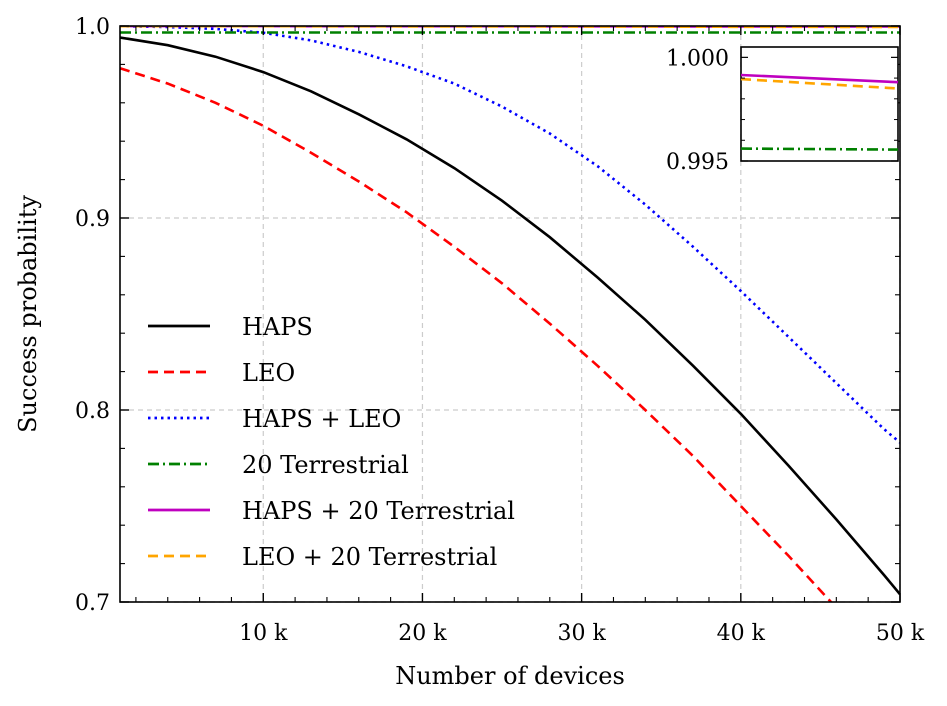 Image resolution: width=947 pixels, height=706 pixels. Describe the element at coordinates (268, 373) in the screenshot. I see `legend-label-1: LEO` at that location.